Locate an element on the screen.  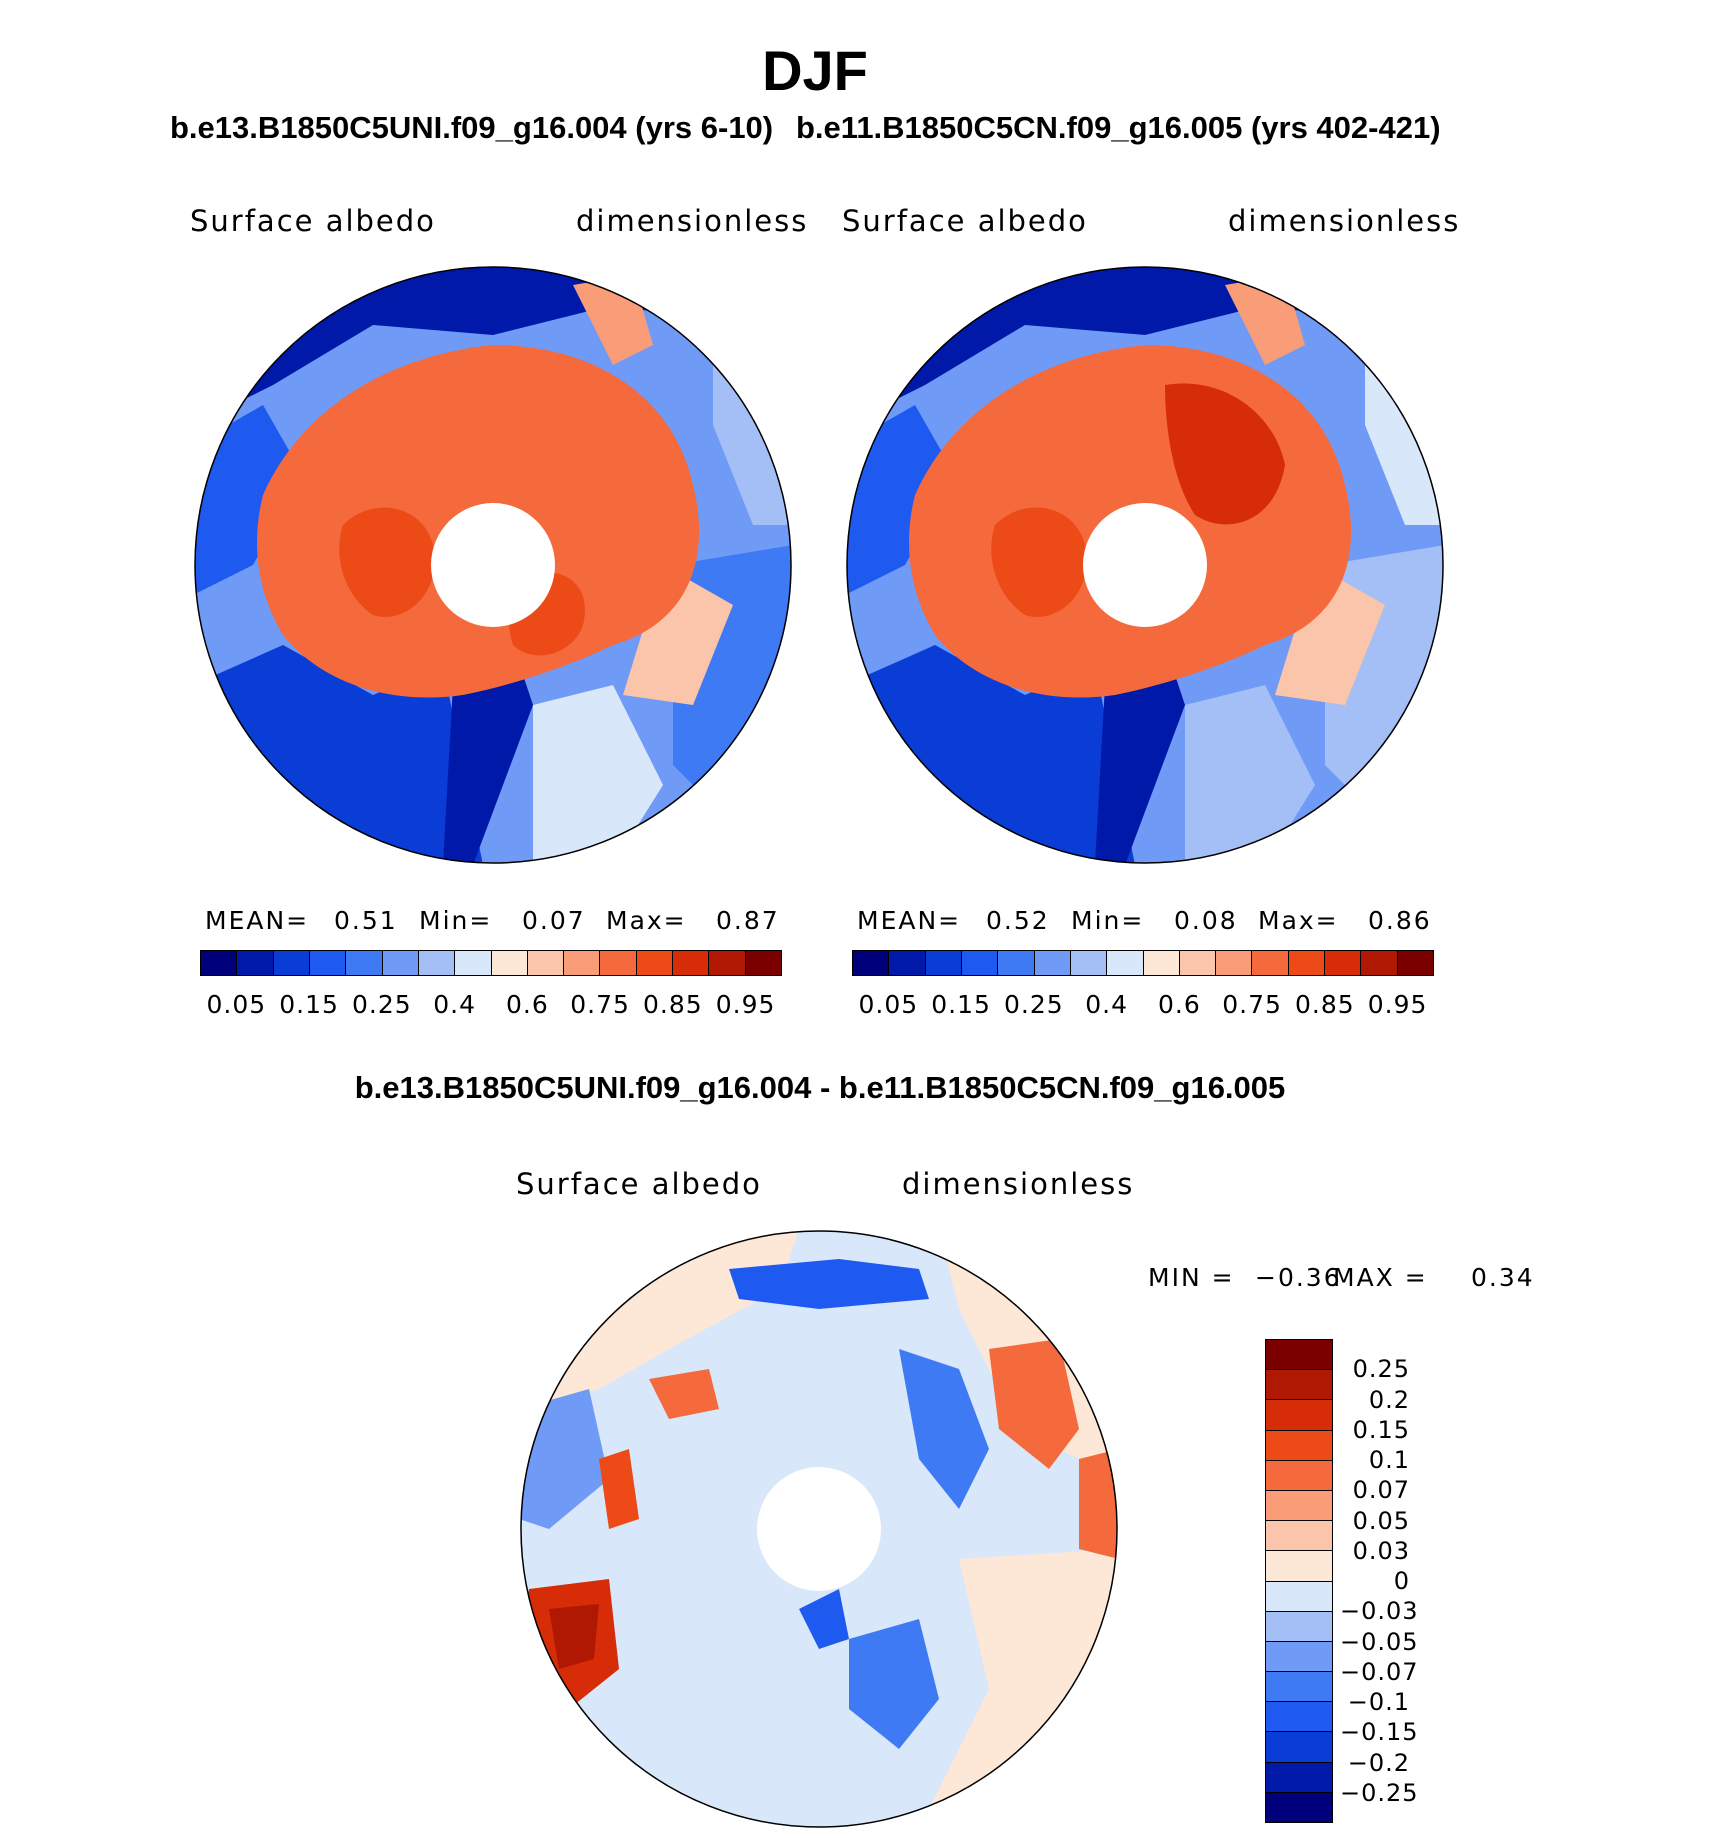
left-colorbar is located at coordinates (491, 963).